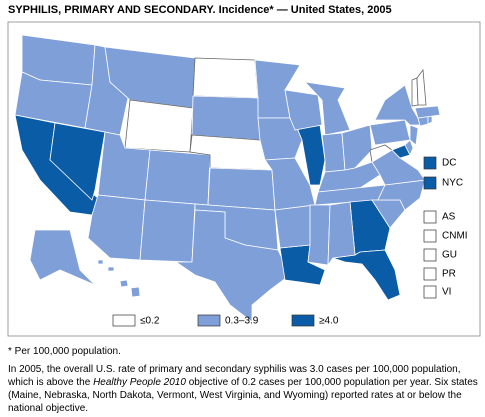 This screenshot has width=485, height=417. Describe the element at coordinates (449, 163) in the screenshot. I see `territory-label: DC` at that location.